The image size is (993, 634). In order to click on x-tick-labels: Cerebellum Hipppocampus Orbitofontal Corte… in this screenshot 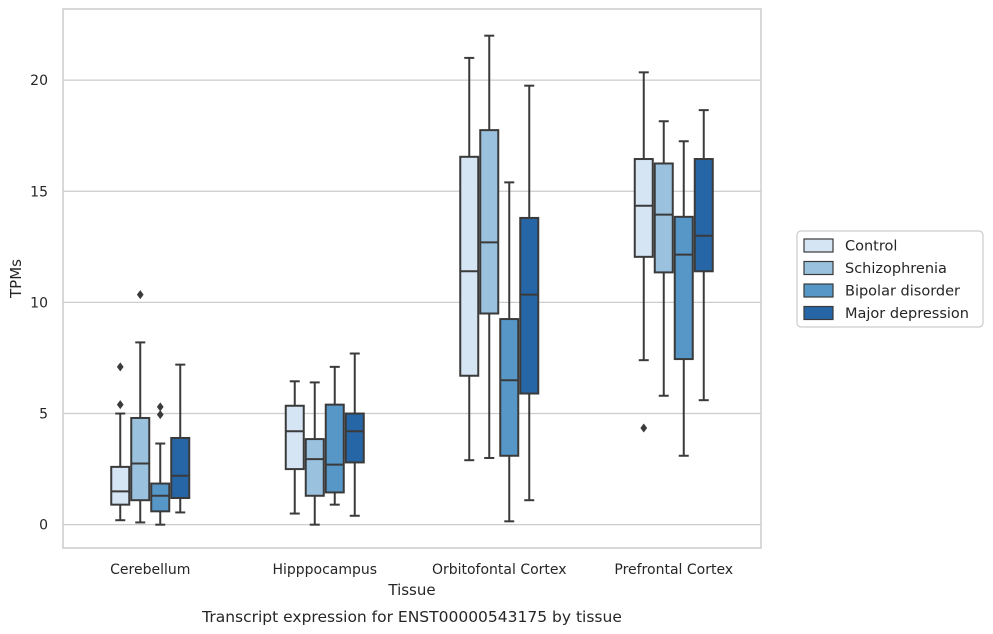, I will do `click(421, 570)`.